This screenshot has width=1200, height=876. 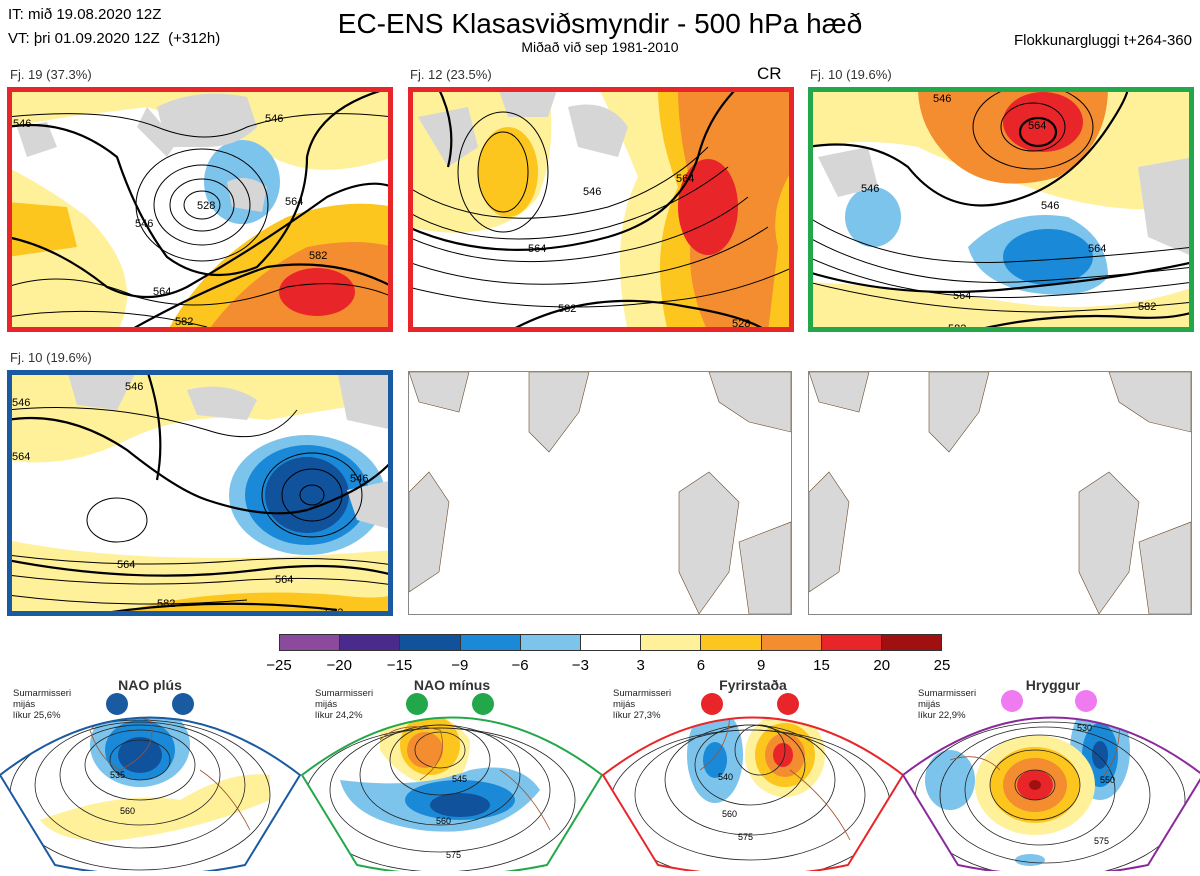 I want to click on contour-label: 530, so click(x=1084, y=728).